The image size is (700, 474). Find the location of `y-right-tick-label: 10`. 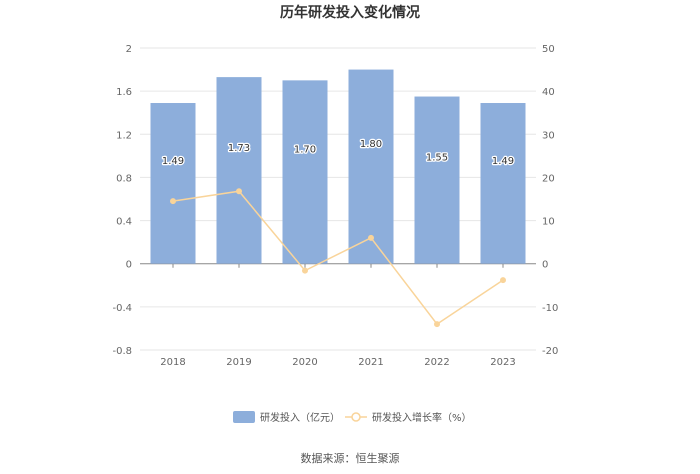

y-right-tick-label: 10 is located at coordinates (548, 222).